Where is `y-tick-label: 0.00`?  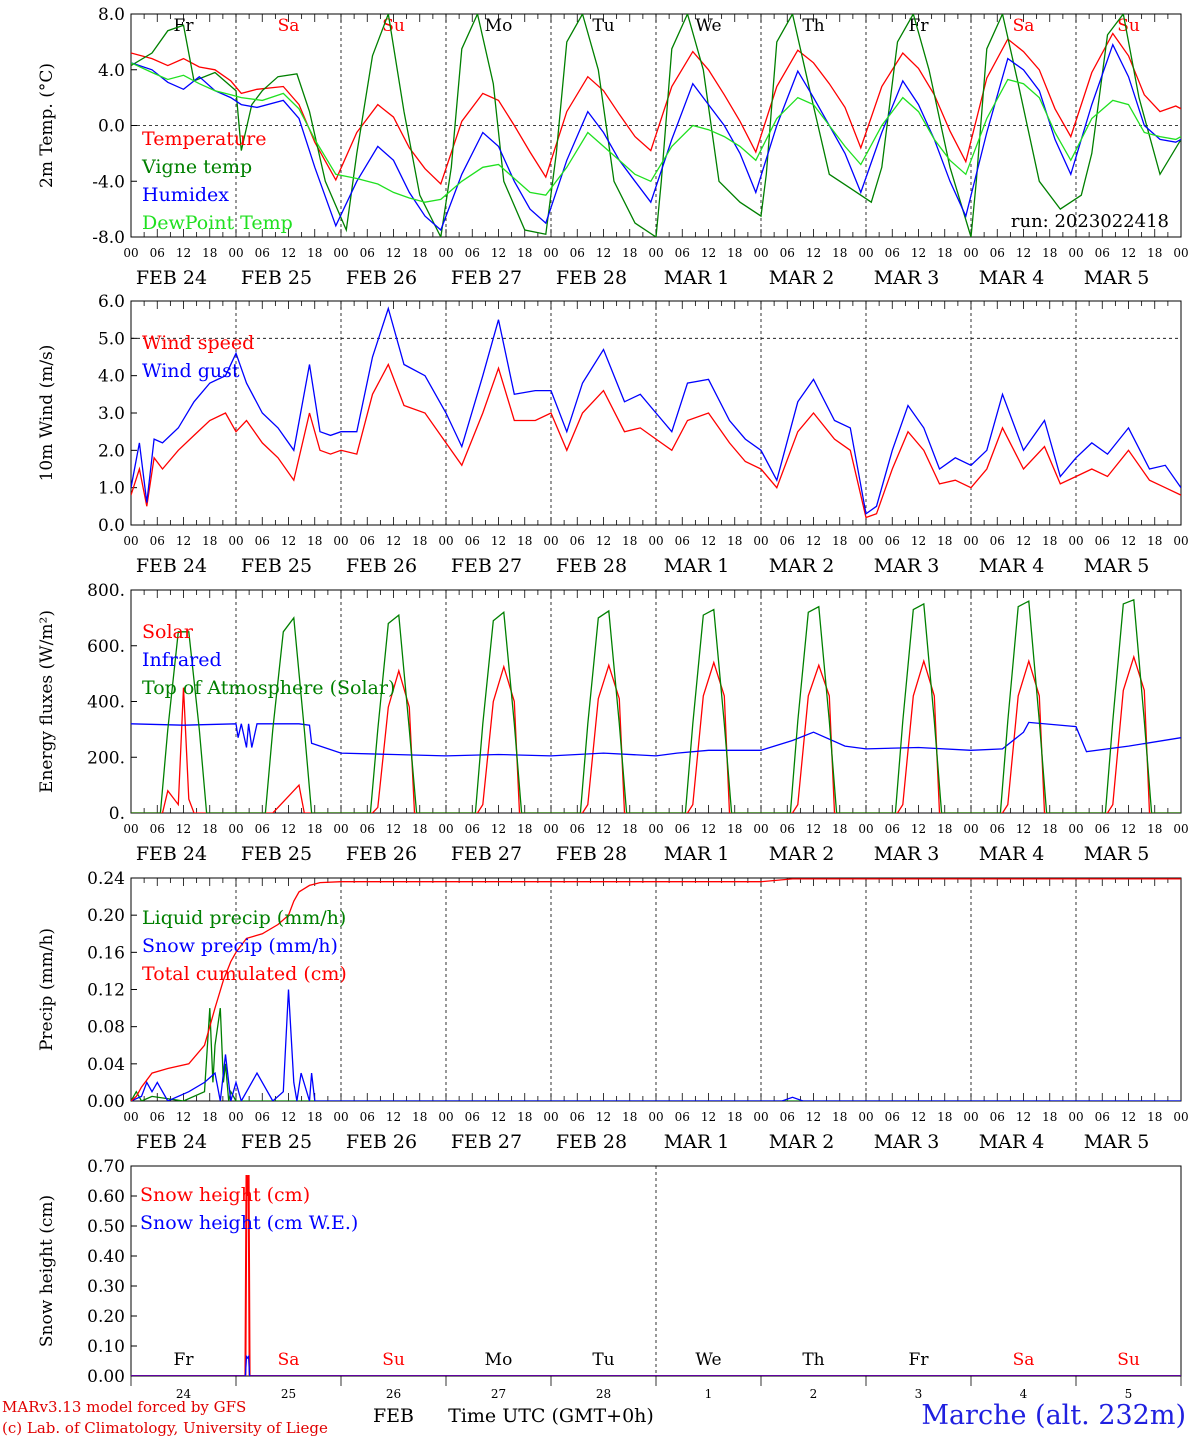 y-tick-label: 0.00 is located at coordinates (106, 1102).